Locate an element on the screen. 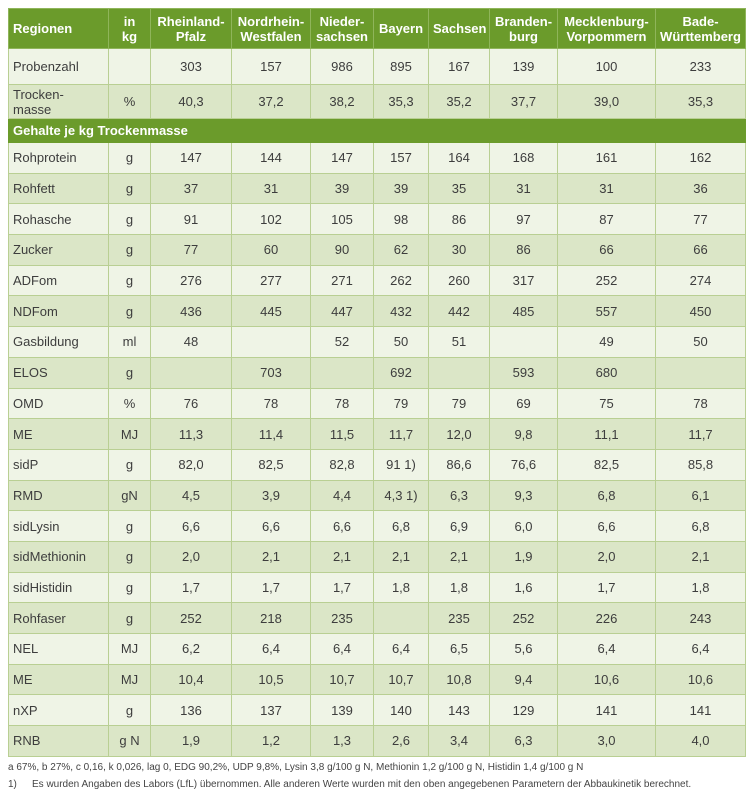  value-cell: 6,2 is located at coordinates (191, 649).